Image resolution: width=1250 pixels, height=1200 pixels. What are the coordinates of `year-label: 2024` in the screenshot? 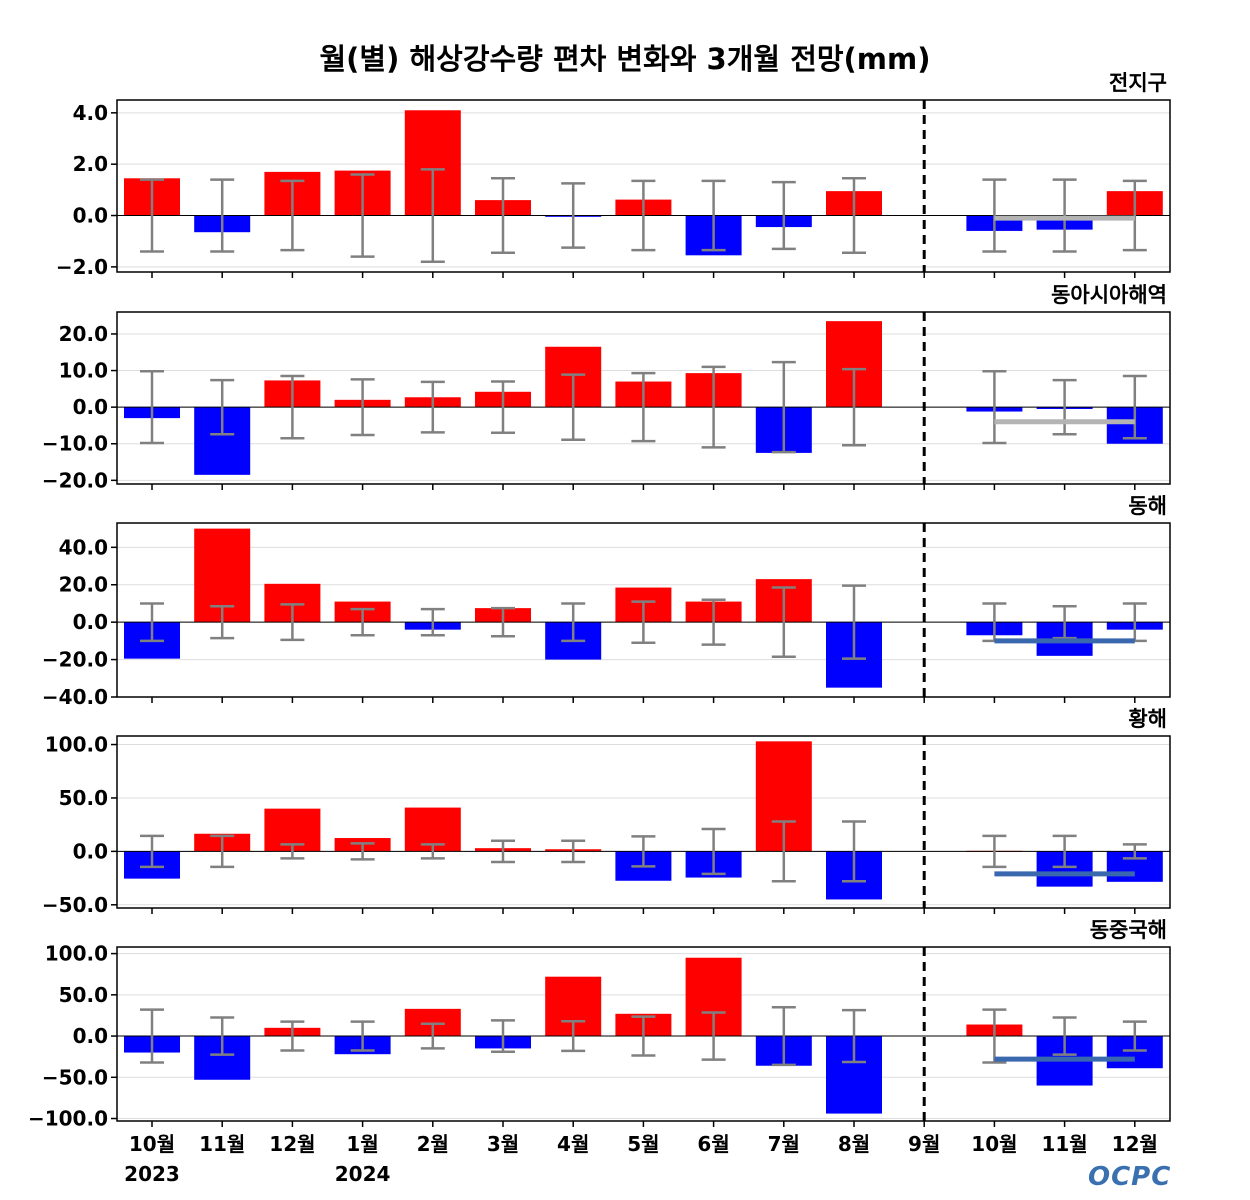 It's located at (363, 1174).